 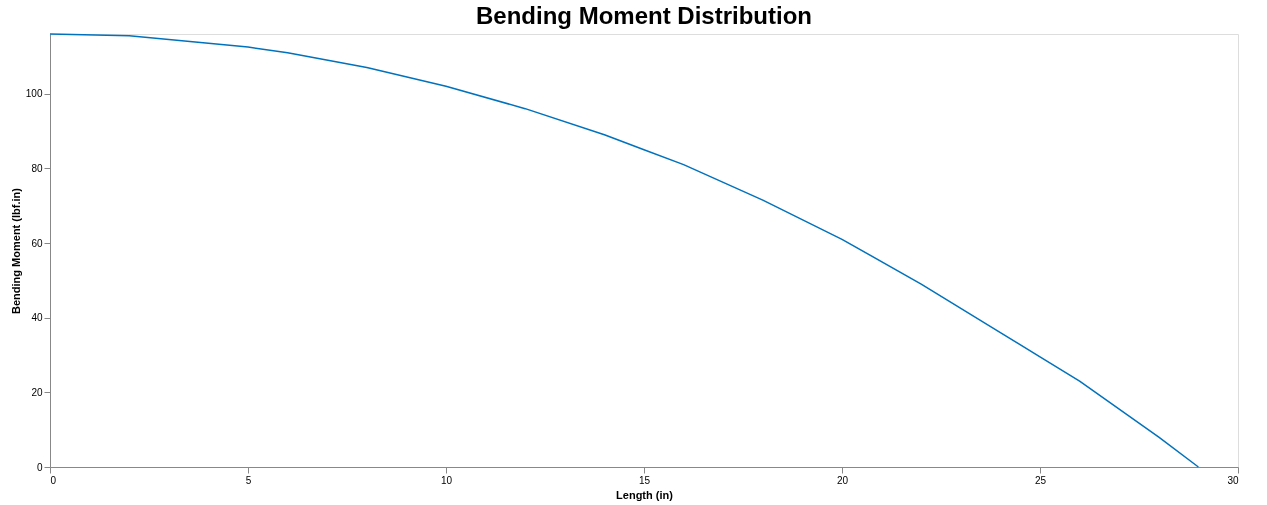 I want to click on chart-title: Bending Moment Distribution, so click(x=644, y=16).